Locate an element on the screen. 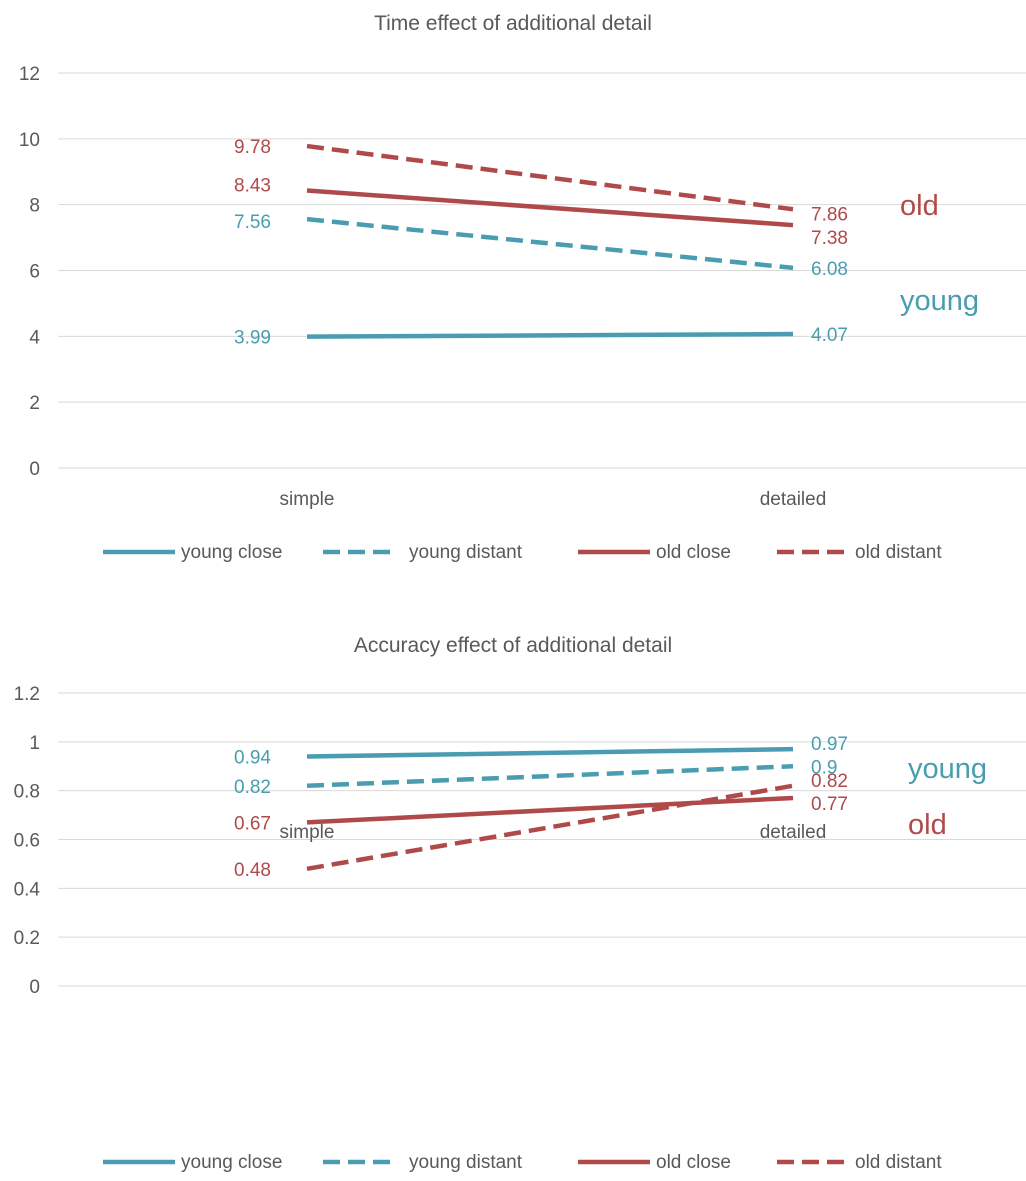  time-group-label-young: young is located at coordinates (939, 301).